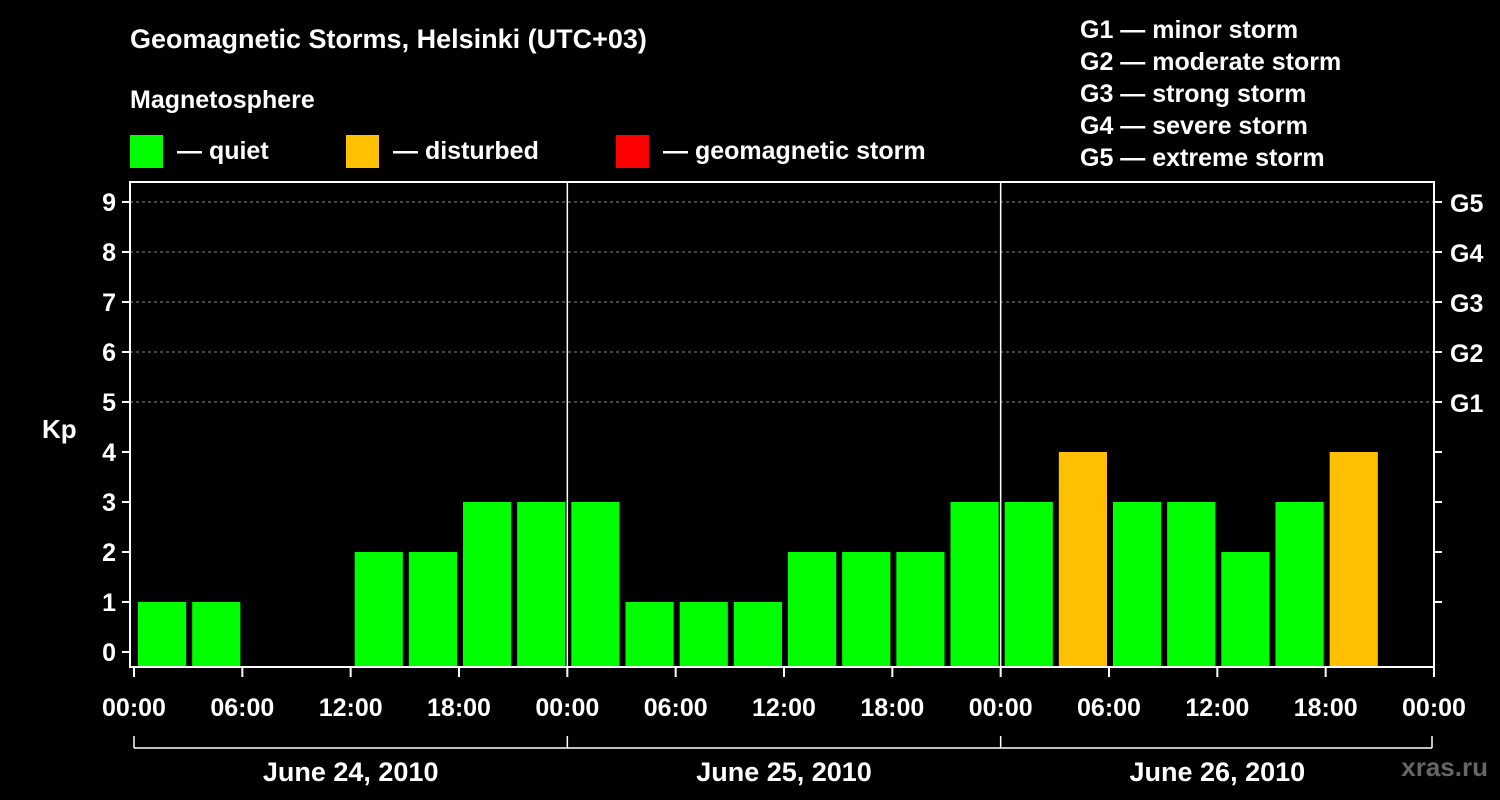  I want to click on legend-swatch-storm, so click(632, 151).